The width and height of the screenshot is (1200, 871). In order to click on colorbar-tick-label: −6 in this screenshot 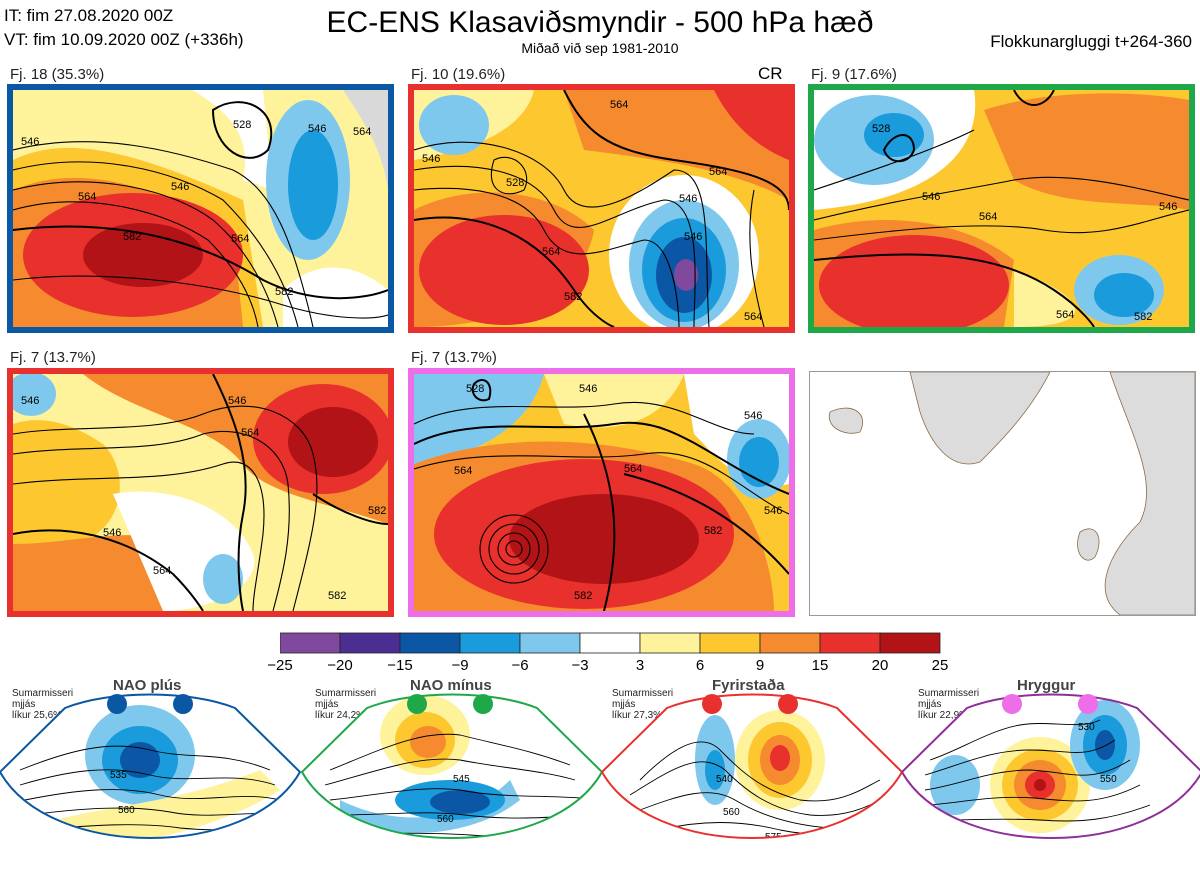, I will do `click(520, 665)`.